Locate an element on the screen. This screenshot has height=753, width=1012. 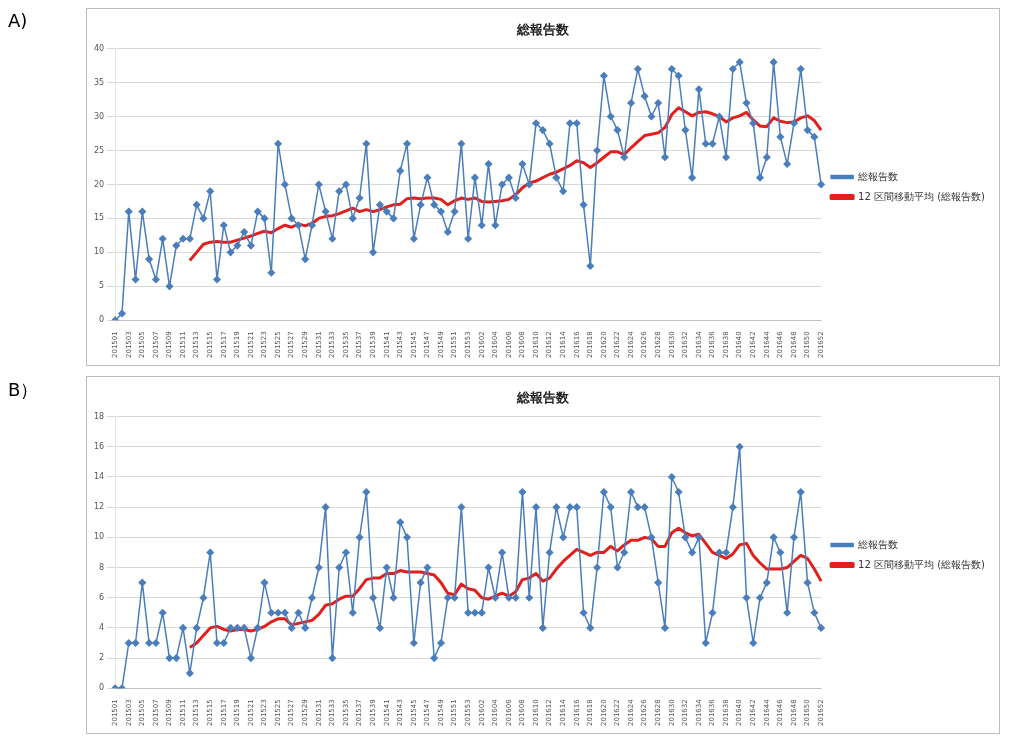
y-tick-label: 20 is located at coordinates (99, 184).